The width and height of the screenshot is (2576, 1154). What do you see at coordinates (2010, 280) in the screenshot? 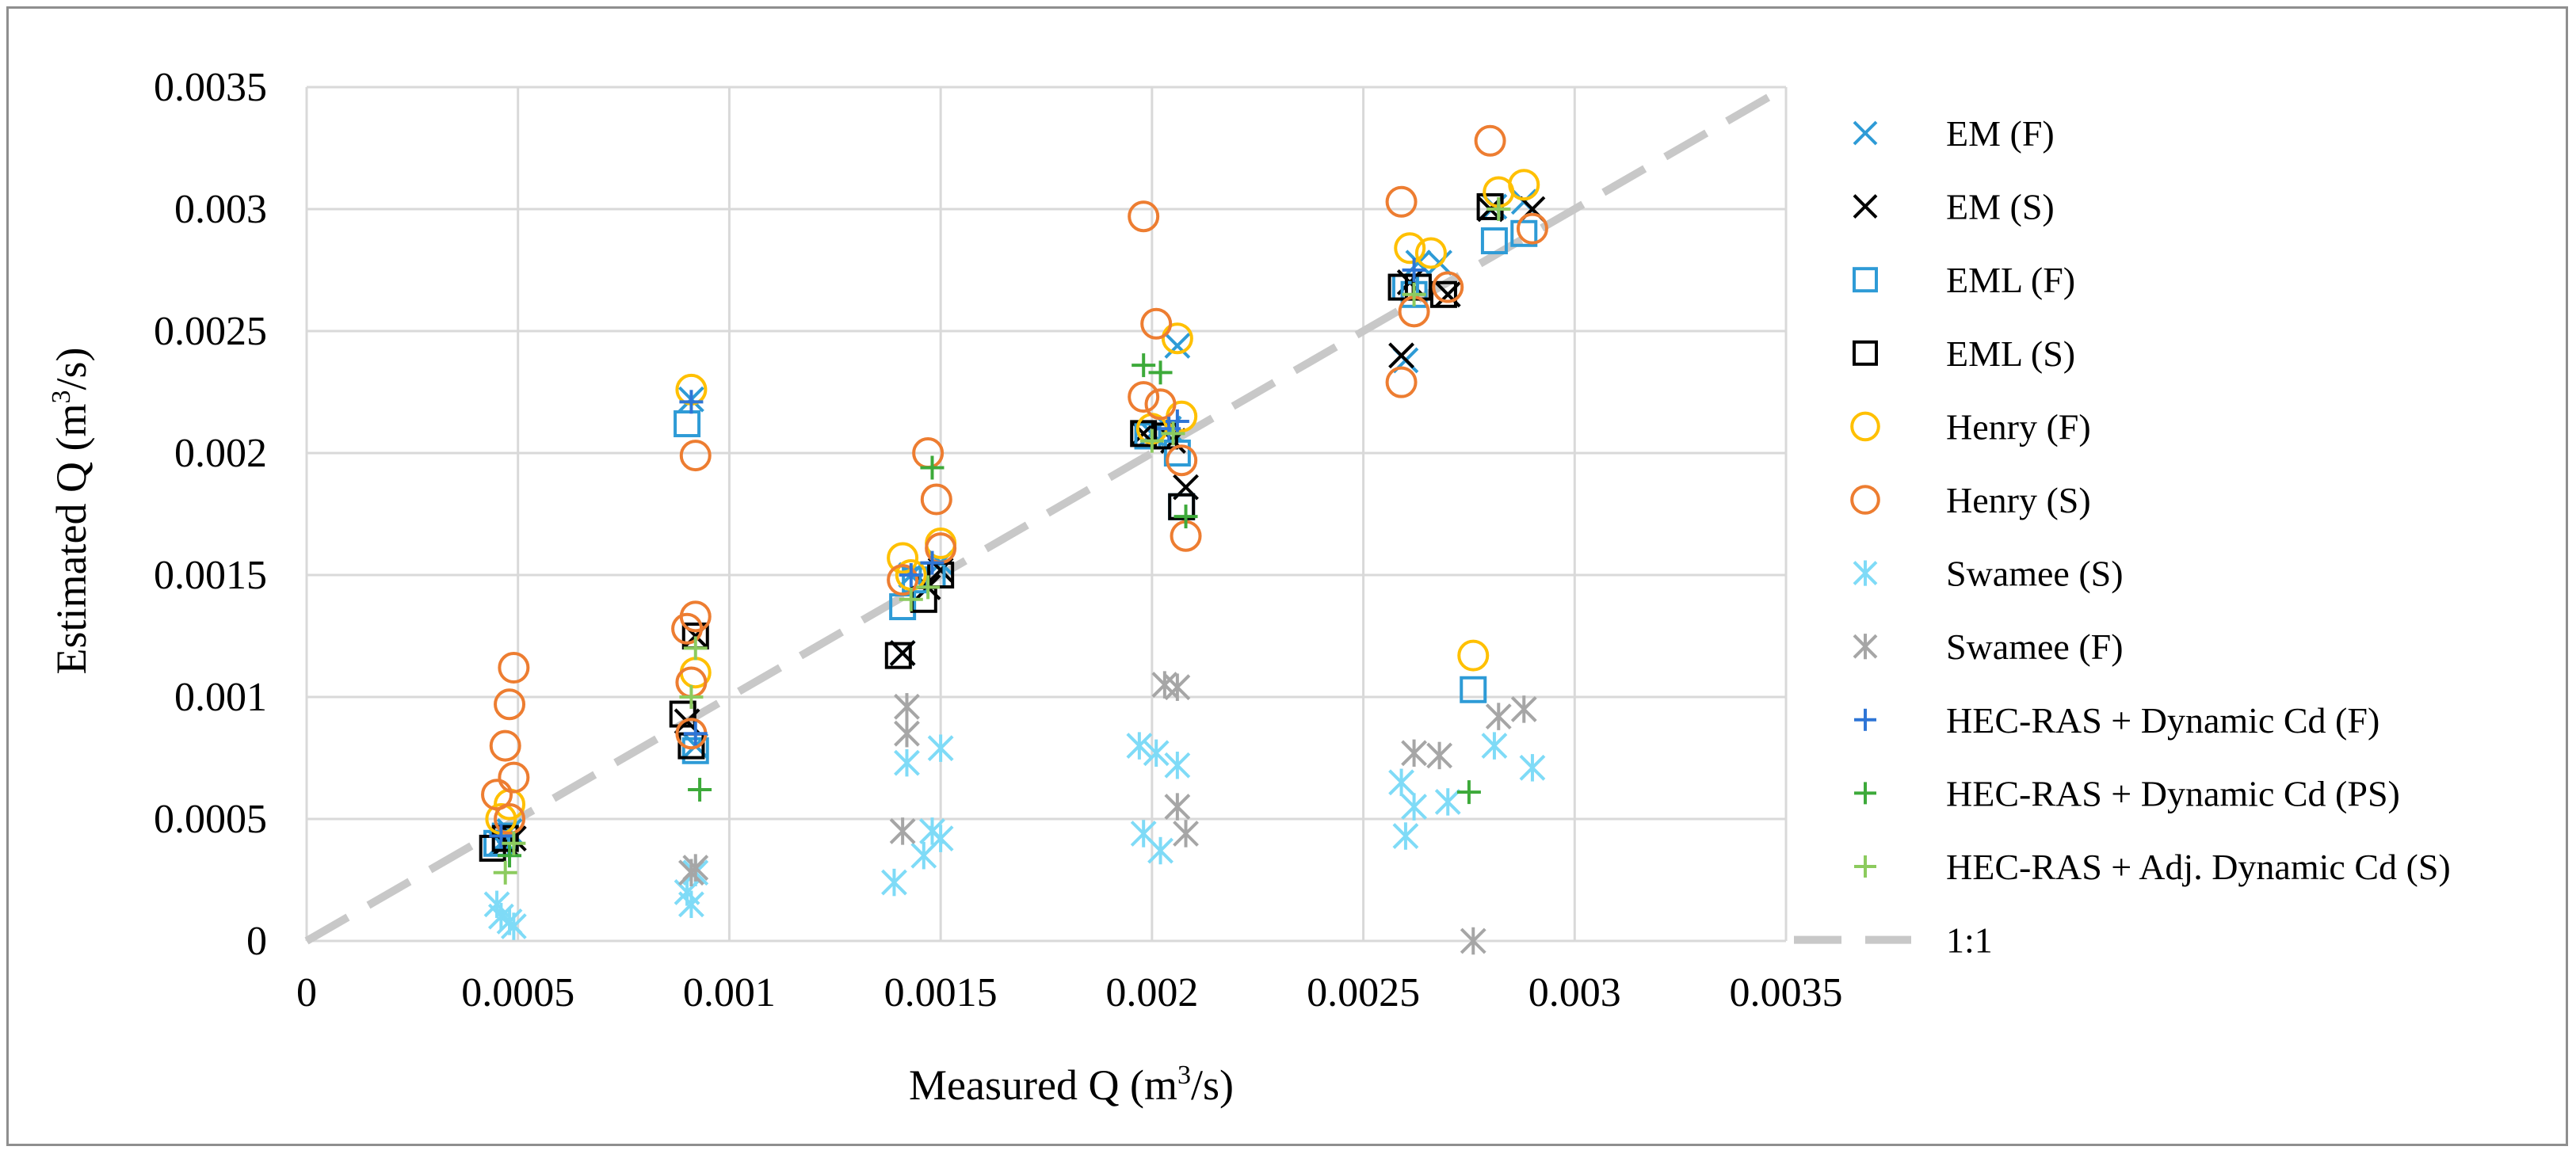
I see `legend-label: EML (F)` at bounding box center [2010, 280].